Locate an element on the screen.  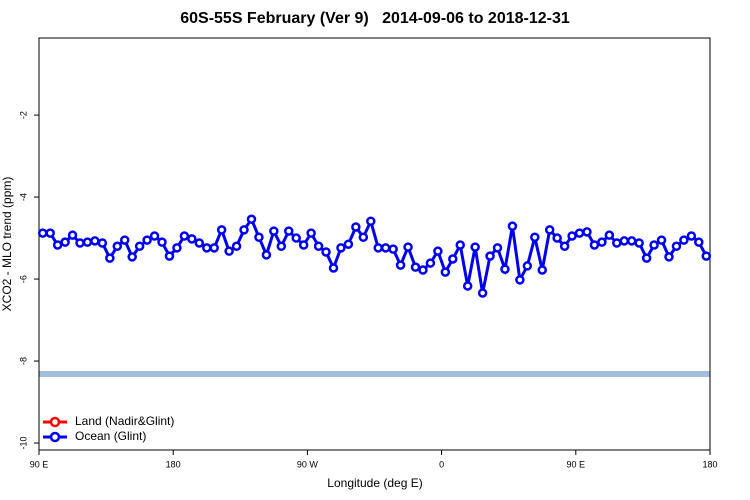
y-tick-label: -2 is located at coordinates (23, 115).